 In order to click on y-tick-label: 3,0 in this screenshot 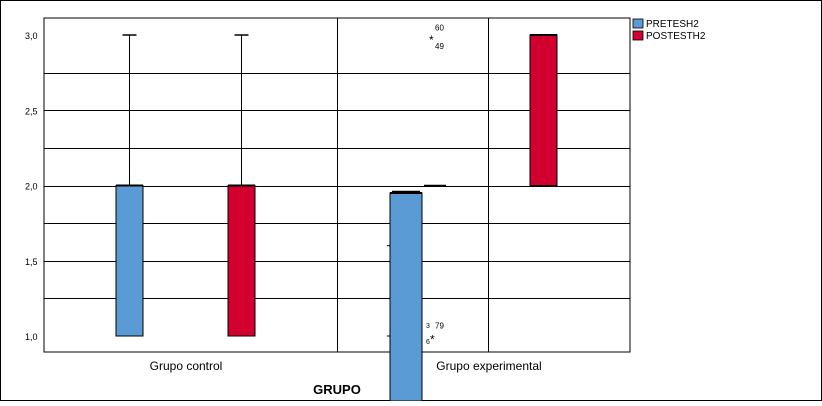, I will do `click(31, 36)`.